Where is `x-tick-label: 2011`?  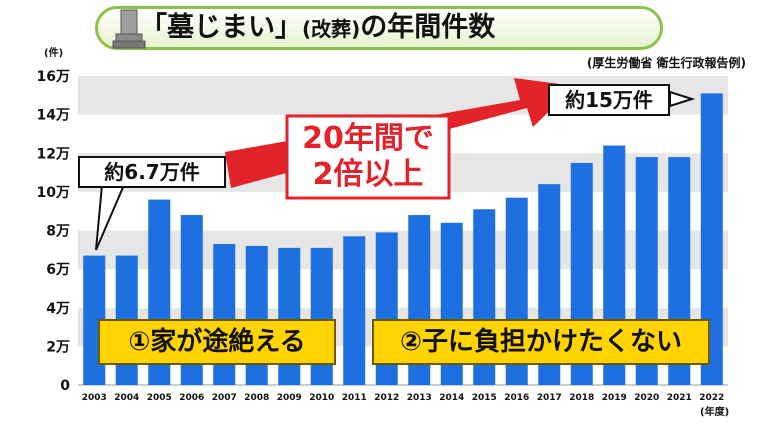 x-tick-label: 2011 is located at coordinates (354, 398).